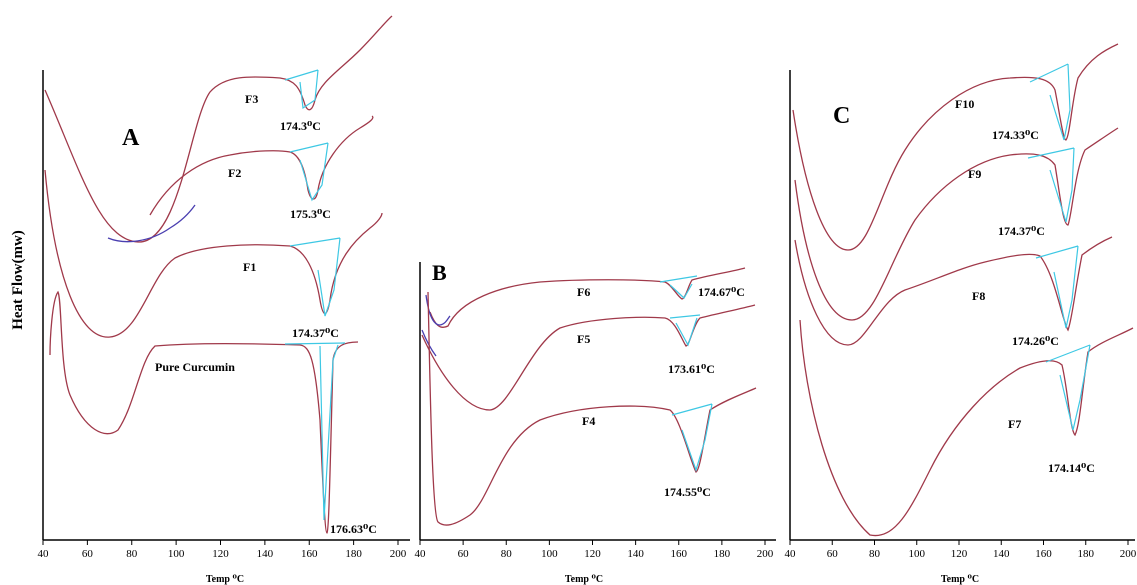  Describe the element at coordinates (833, 554) in the screenshot. I see `panel-c-tick-label-60: 60` at that location.